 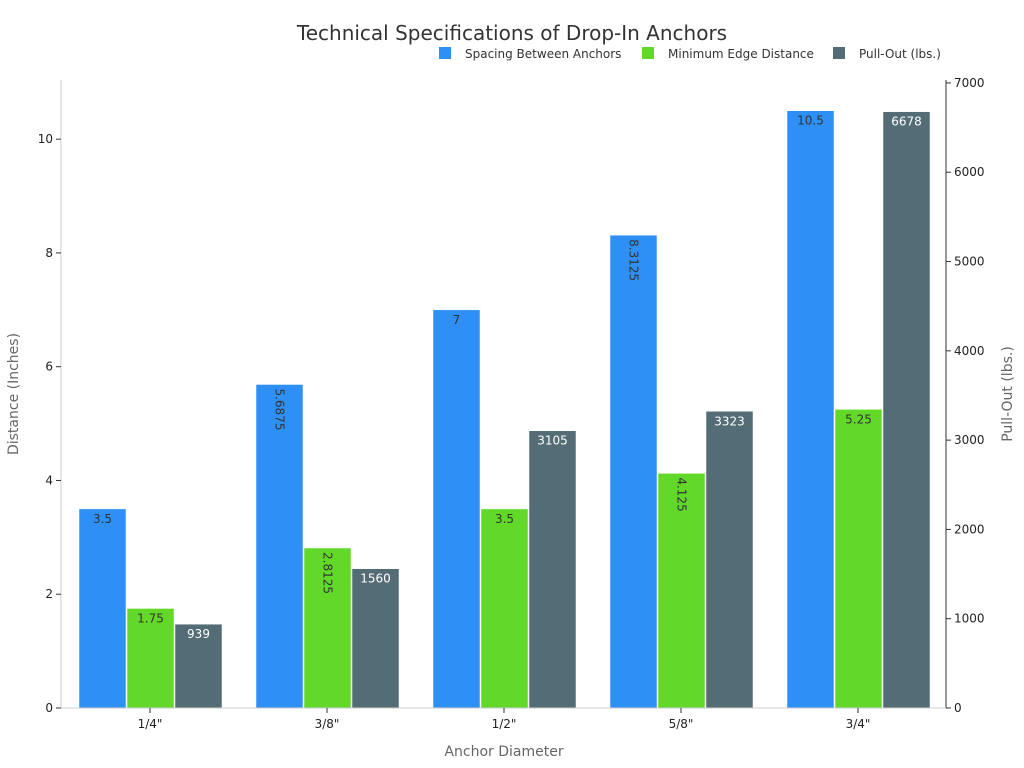 What do you see at coordinates (858, 724) in the screenshot?
I see `x-tick-label: 3/4"` at bounding box center [858, 724].